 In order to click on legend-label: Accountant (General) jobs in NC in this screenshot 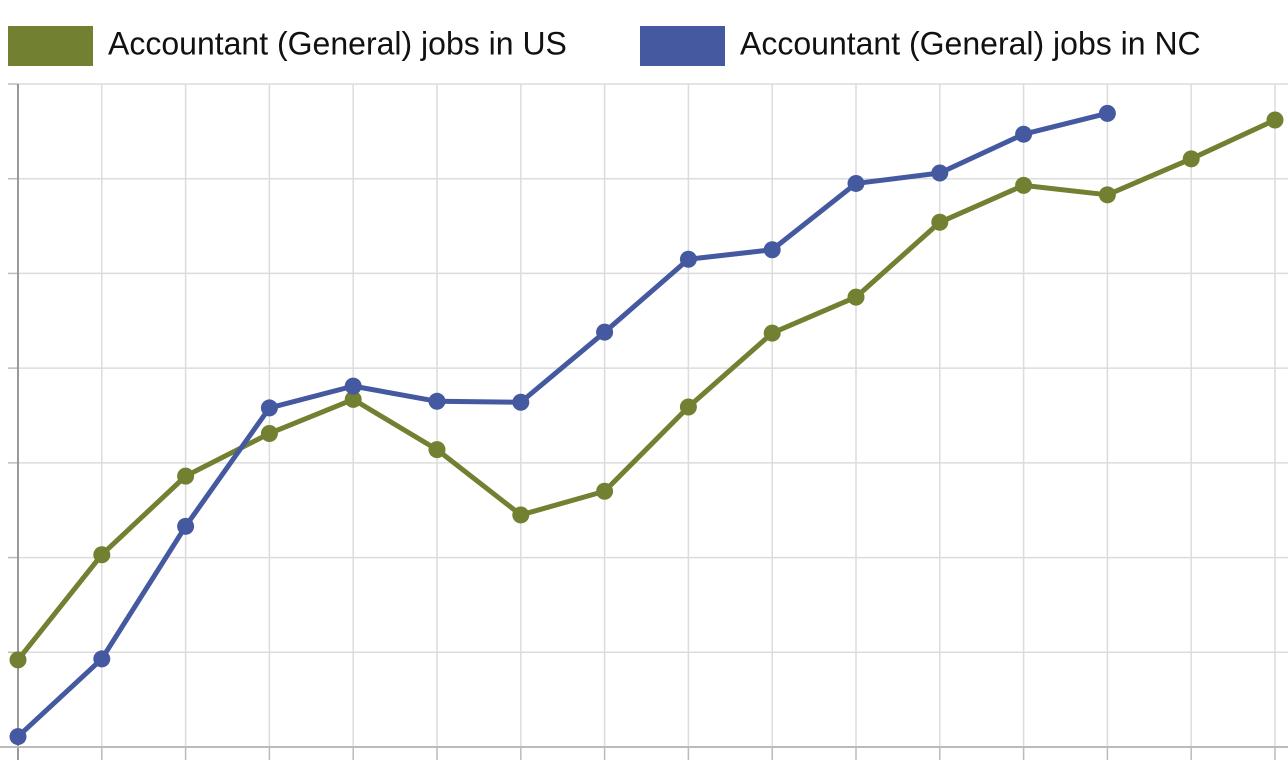, I will do `click(970, 43)`.